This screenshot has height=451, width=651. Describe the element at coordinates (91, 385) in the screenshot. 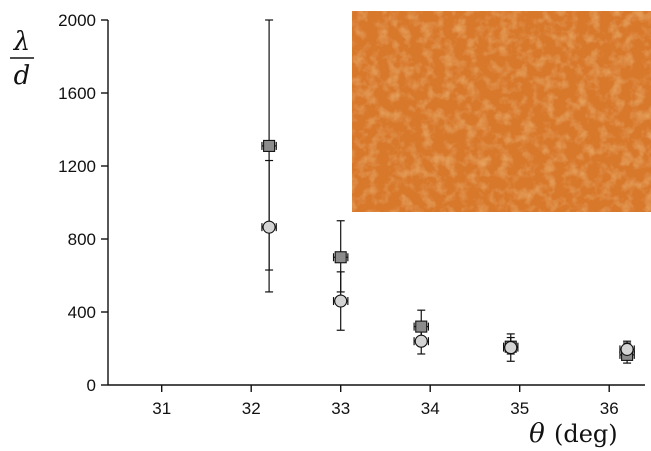

I see `y-tick-label: 0` at that location.